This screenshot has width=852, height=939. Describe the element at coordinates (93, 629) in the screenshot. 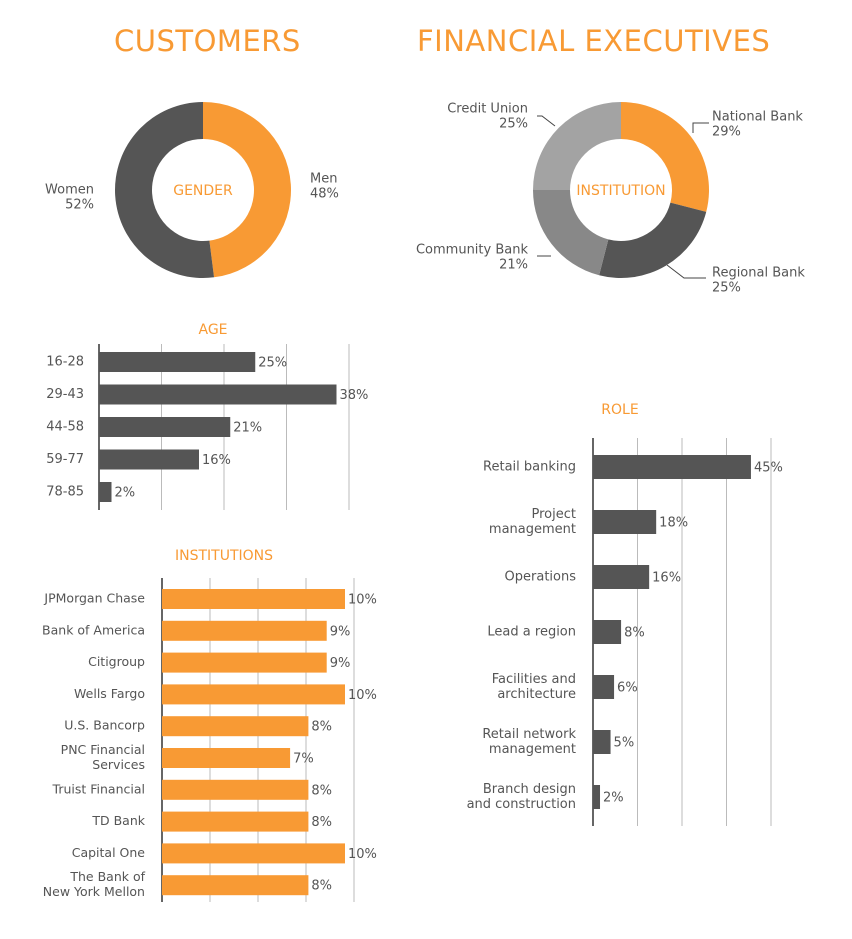

I see `institutions-category-label: Bank of America` at that location.